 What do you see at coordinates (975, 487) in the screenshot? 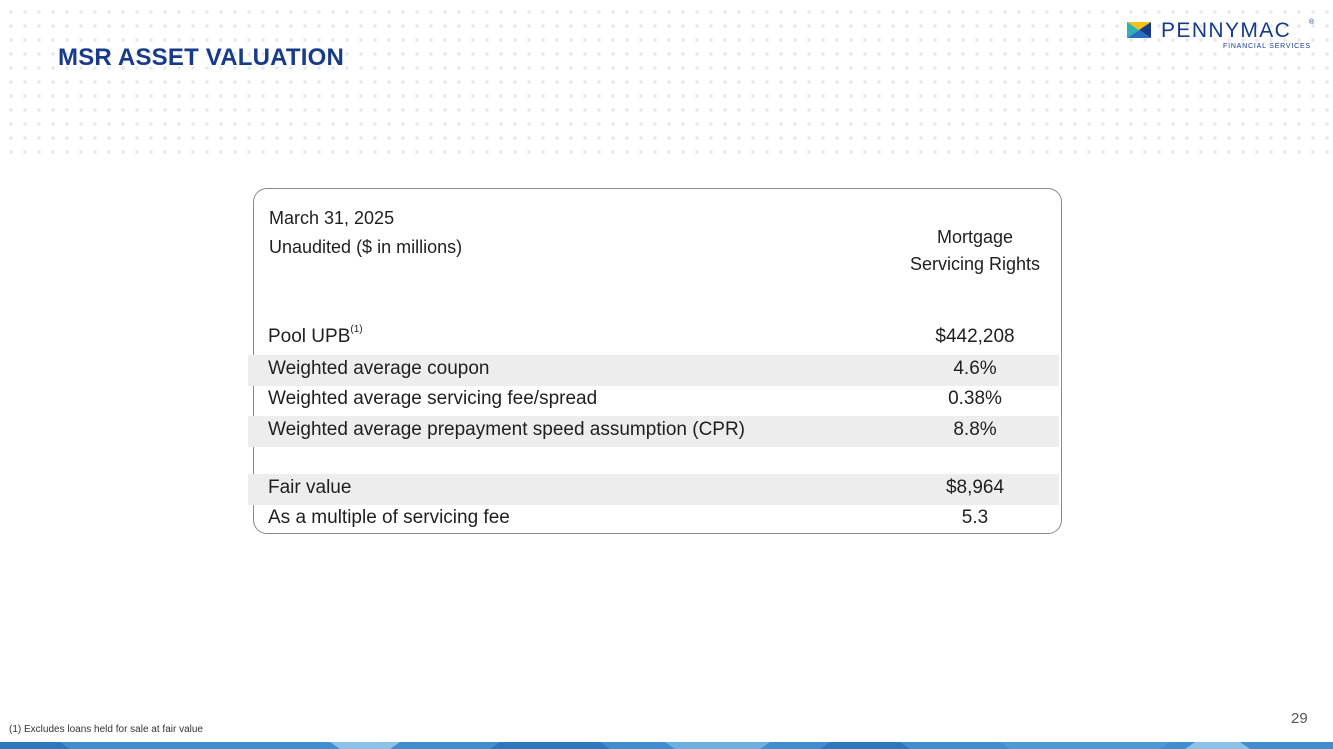
I see `row-value: $8,964` at bounding box center [975, 487].